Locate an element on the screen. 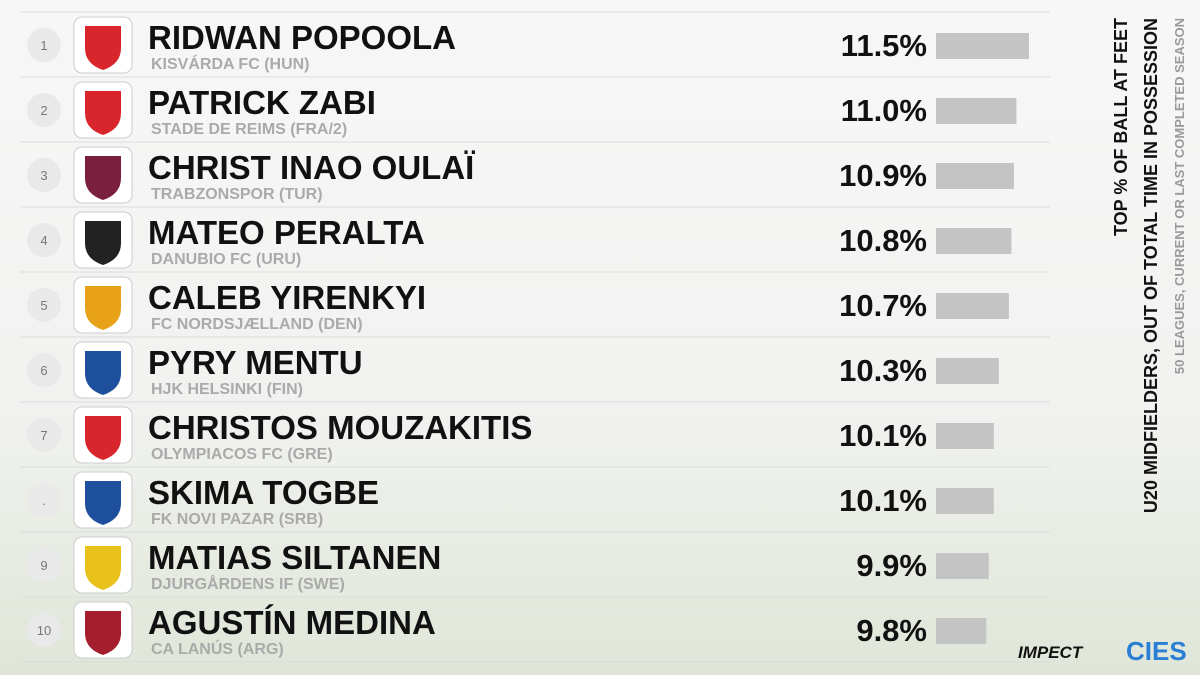 The height and width of the screenshot is (675, 1200). rank: 5 is located at coordinates (43, 305).